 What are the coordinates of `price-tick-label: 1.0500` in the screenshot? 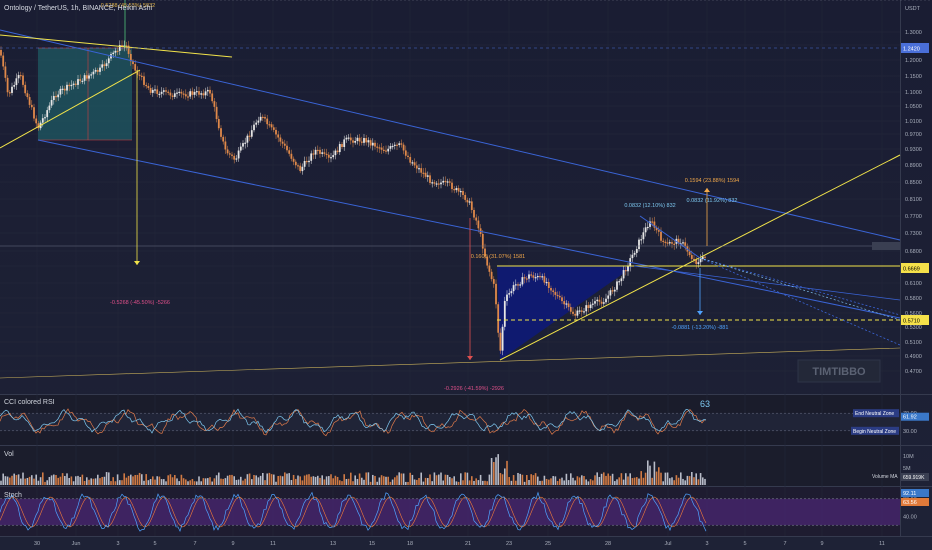 It's located at (913, 107).